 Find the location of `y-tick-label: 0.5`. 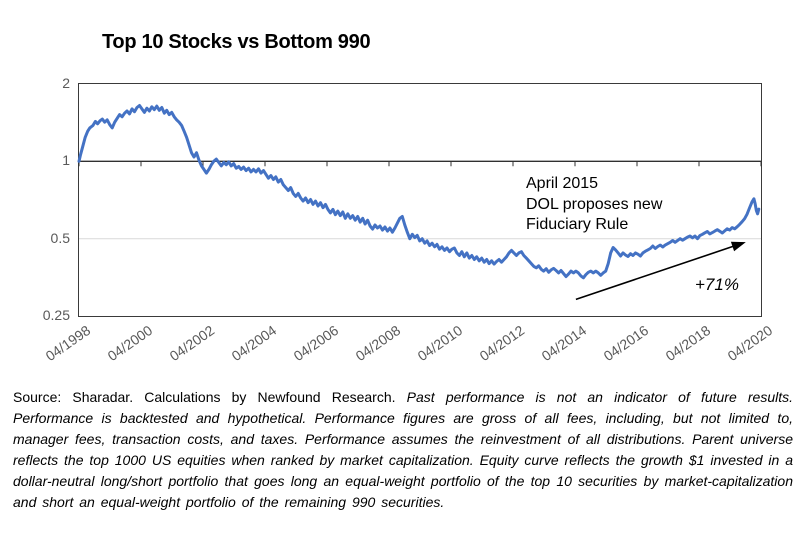

y-tick-label: 0.5 is located at coordinates (60, 238).